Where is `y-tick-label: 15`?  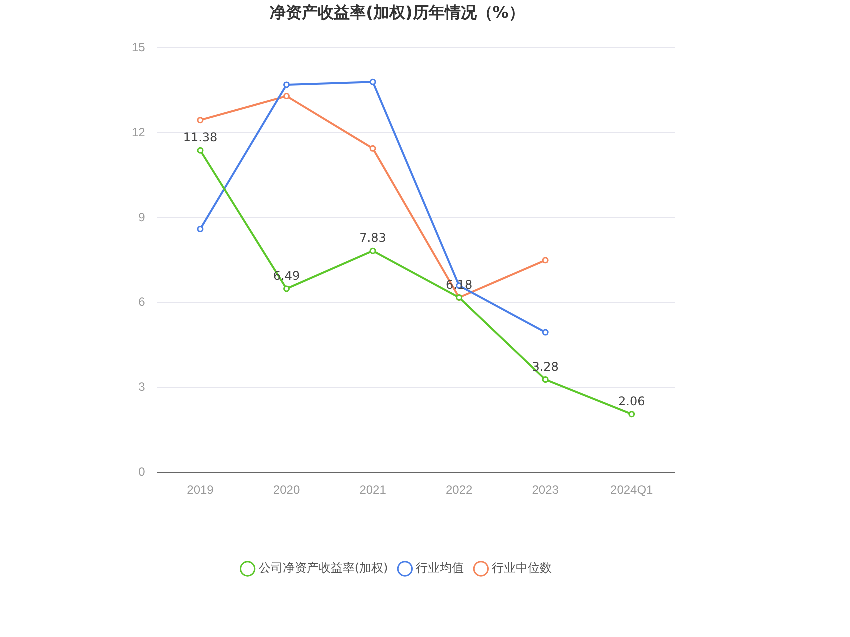
y-tick-label: 15 is located at coordinates (139, 47).